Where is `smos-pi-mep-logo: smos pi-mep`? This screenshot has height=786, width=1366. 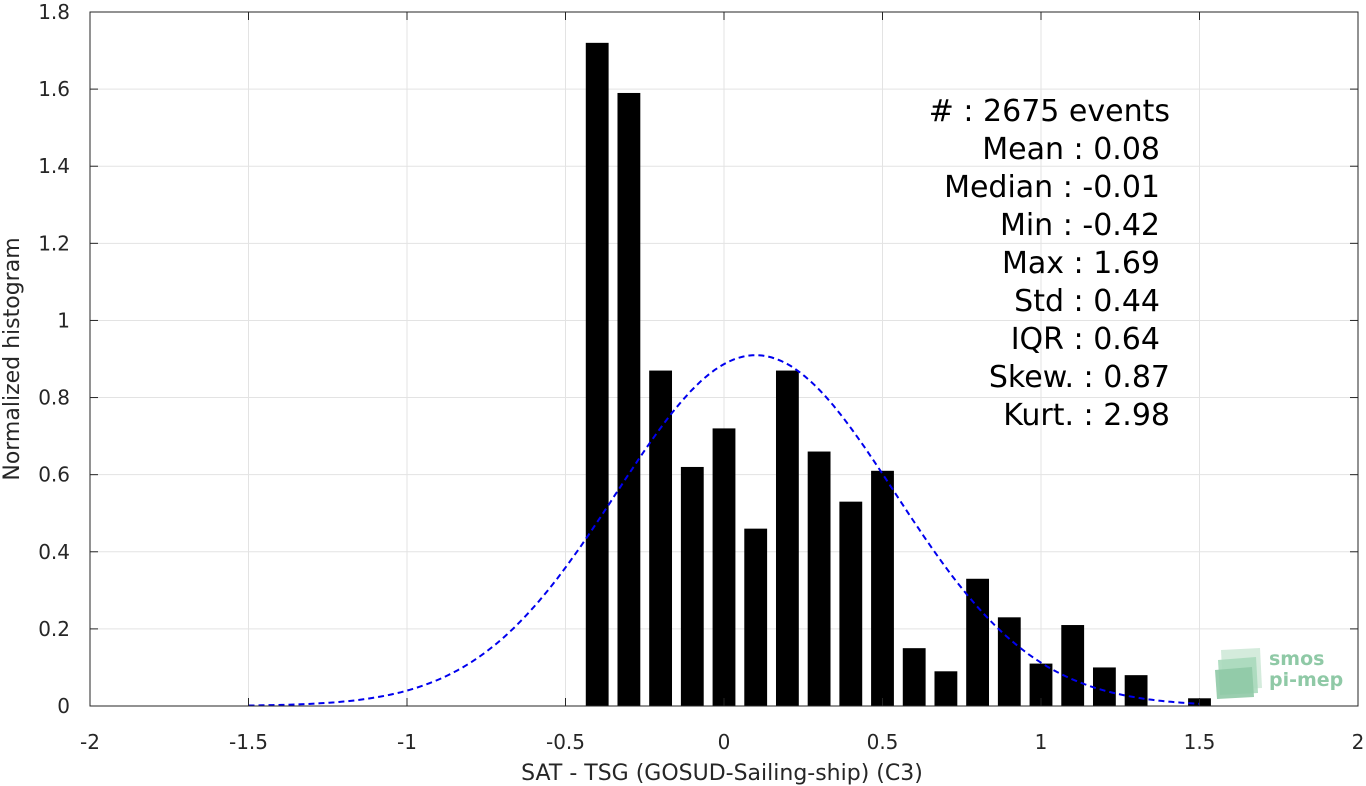 smos-pi-mep-logo: smos pi-mep is located at coordinates (1279, 673).